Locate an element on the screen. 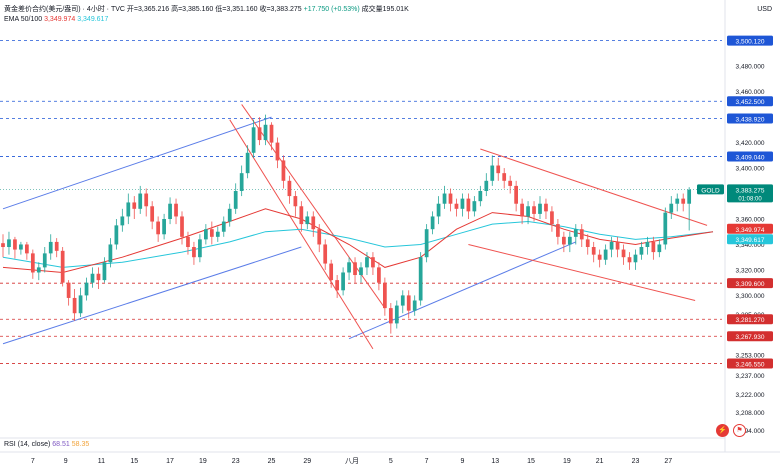 Image resolution: width=780 pixels, height=469 pixels. x-tick-4: 17 is located at coordinates (170, 461).